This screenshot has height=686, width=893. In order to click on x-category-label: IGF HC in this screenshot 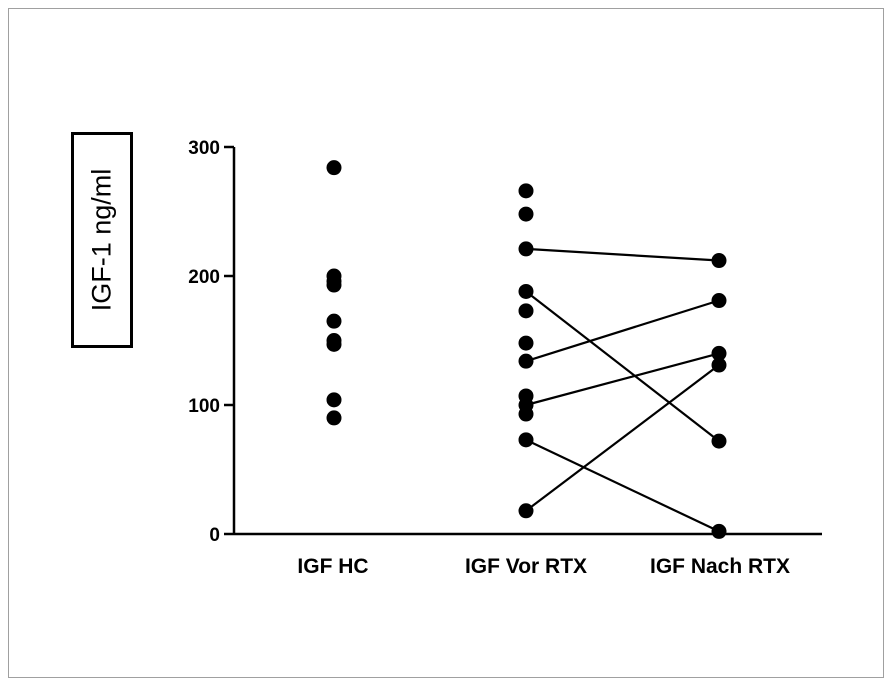, I will do `click(332, 566)`.